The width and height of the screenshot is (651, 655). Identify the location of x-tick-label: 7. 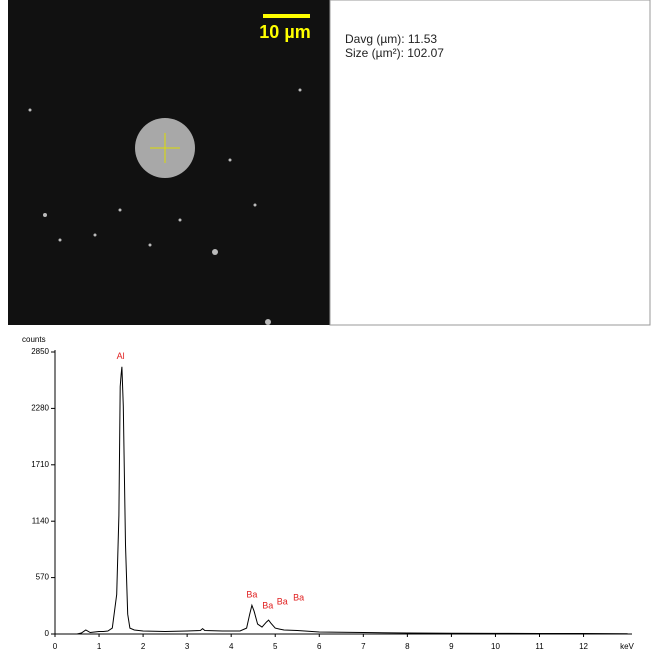
(363, 646).